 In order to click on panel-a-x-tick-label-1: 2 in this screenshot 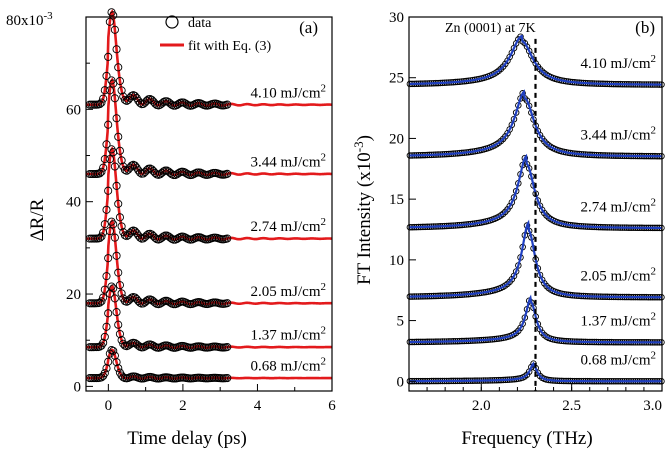, I will do `click(183, 406)`.